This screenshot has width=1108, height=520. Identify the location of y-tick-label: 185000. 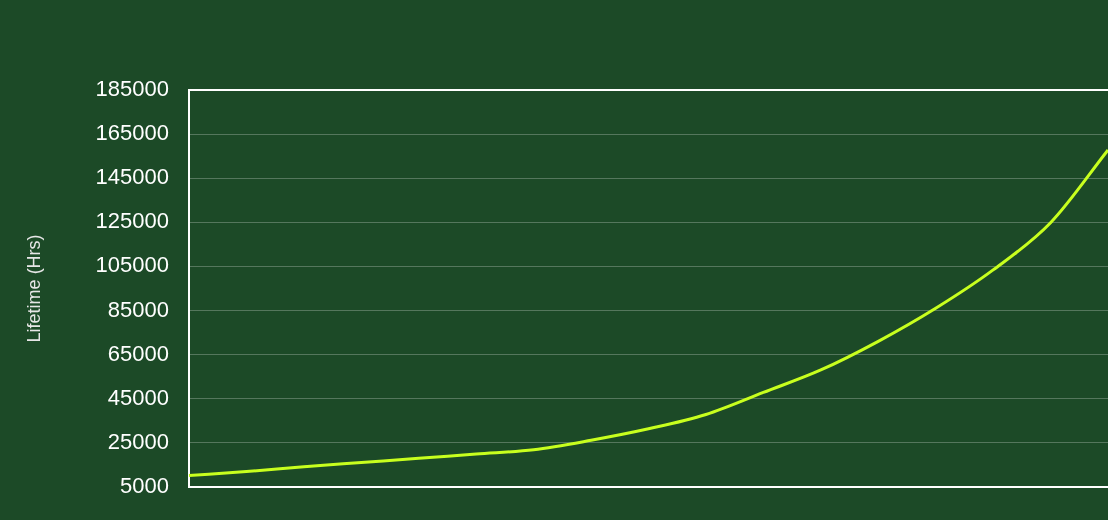
(132, 89).